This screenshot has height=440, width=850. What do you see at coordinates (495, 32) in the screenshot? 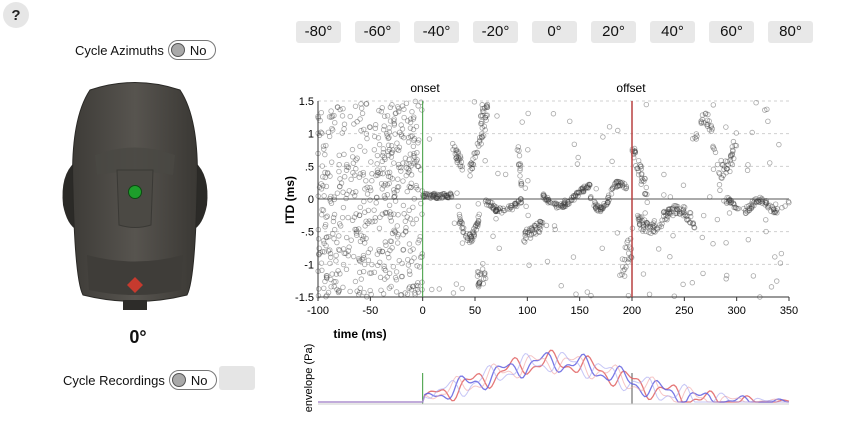
I see `azimuth-button--20: -20°` at bounding box center [495, 32].